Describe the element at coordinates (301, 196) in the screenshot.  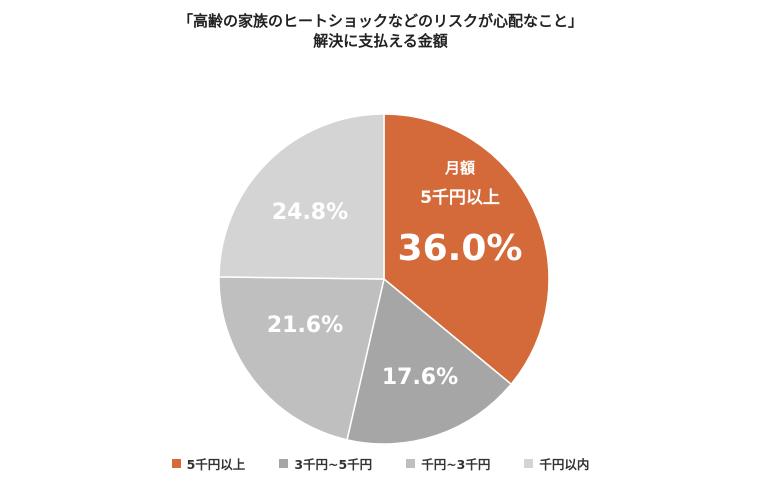
I see `slice-under-1k` at that location.